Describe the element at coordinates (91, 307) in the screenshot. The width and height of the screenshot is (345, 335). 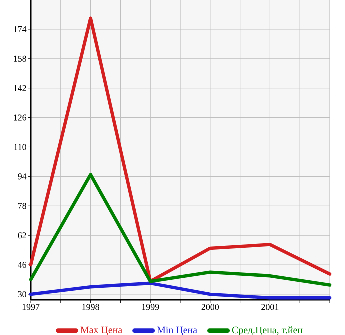
I see `x-tick-label: 1998` at that location.